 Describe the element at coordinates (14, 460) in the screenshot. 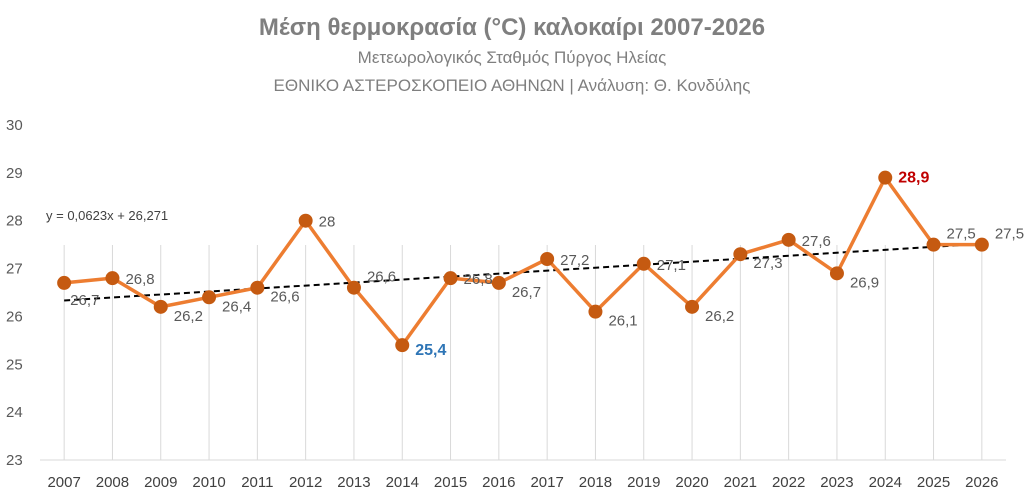

I see `y-tick-label: 23` at that location.